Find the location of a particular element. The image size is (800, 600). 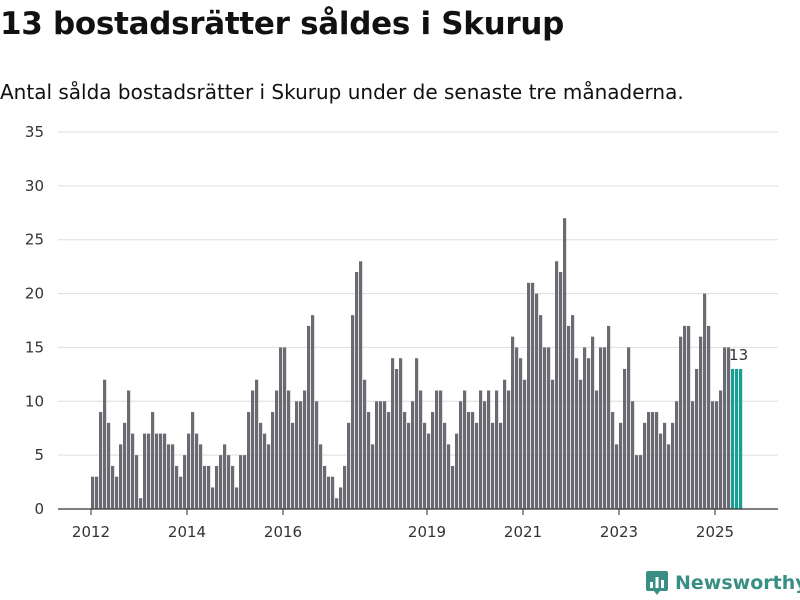

x-tick-label: 2016 is located at coordinates (283, 532).